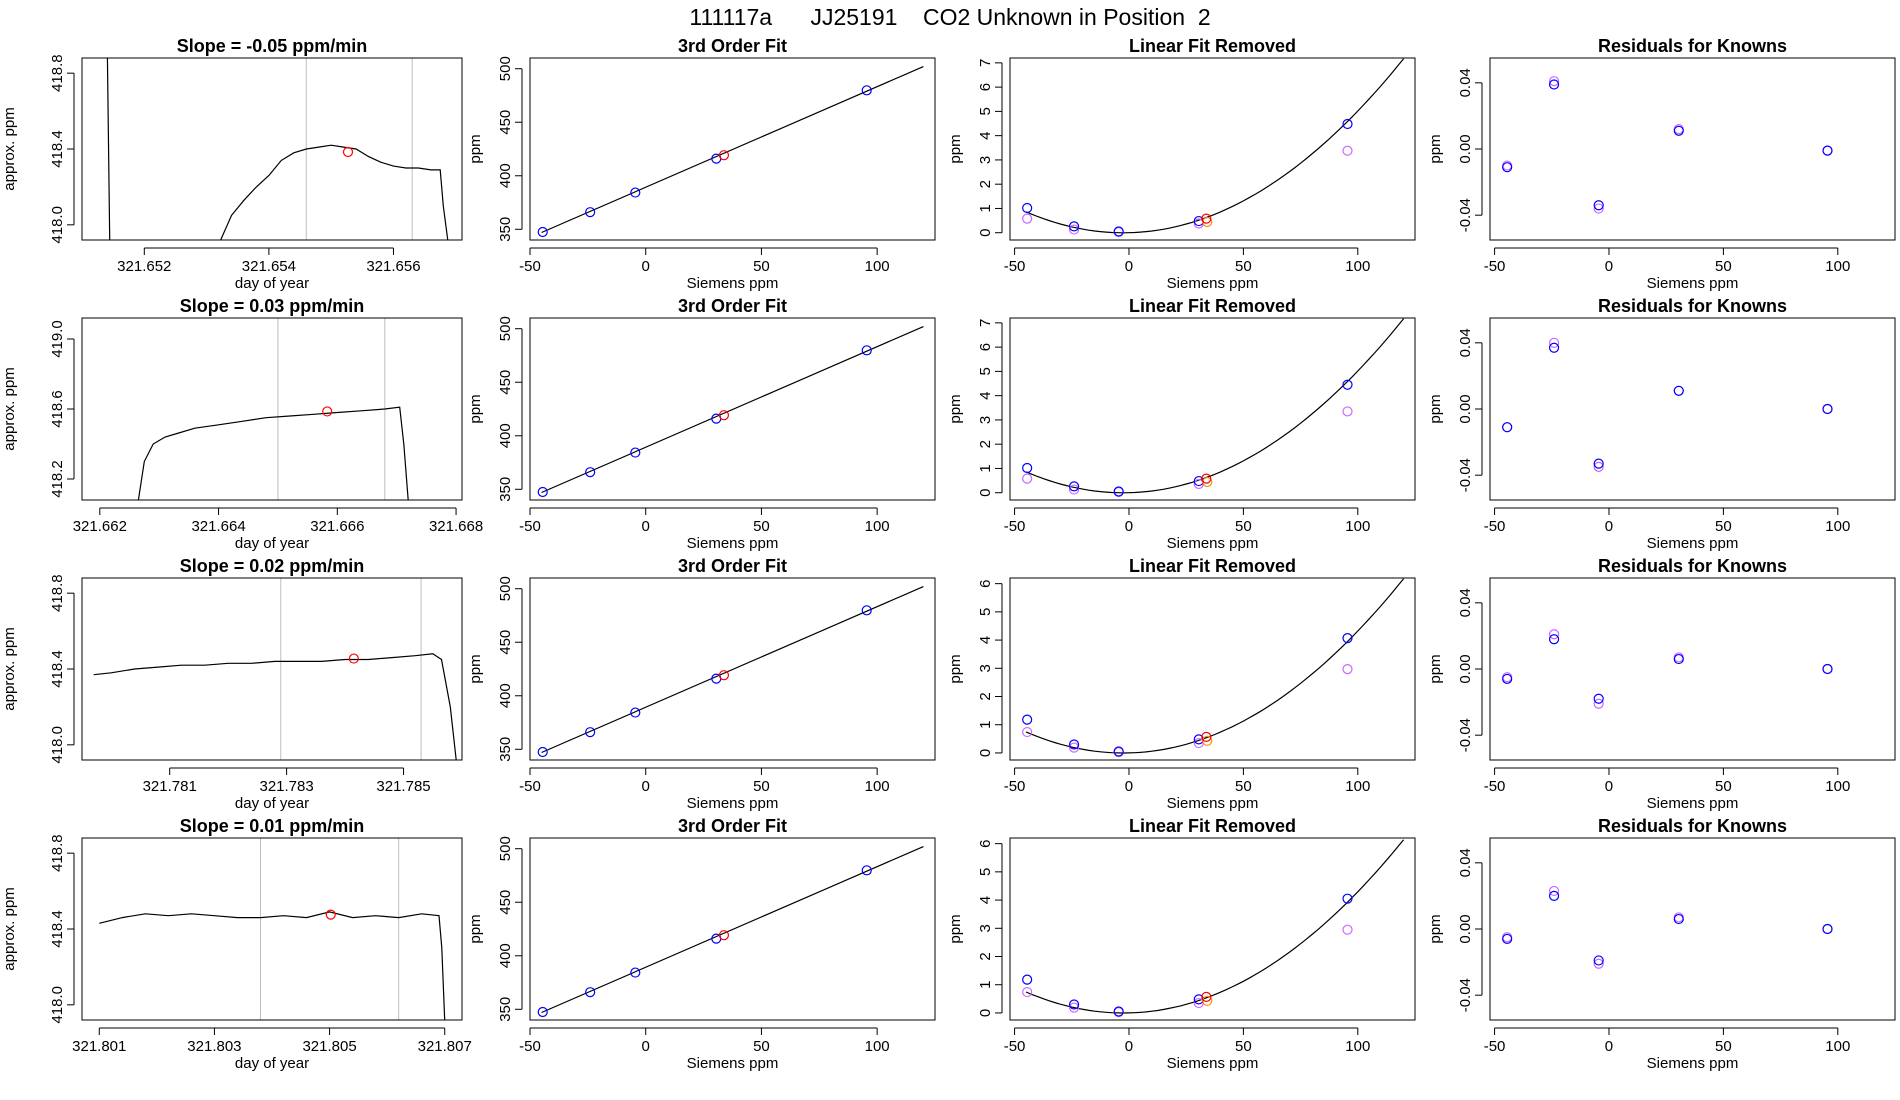 This screenshot has height=1100, width=1900. I want to click on x-tick-label: 321.662, so click(100, 526).